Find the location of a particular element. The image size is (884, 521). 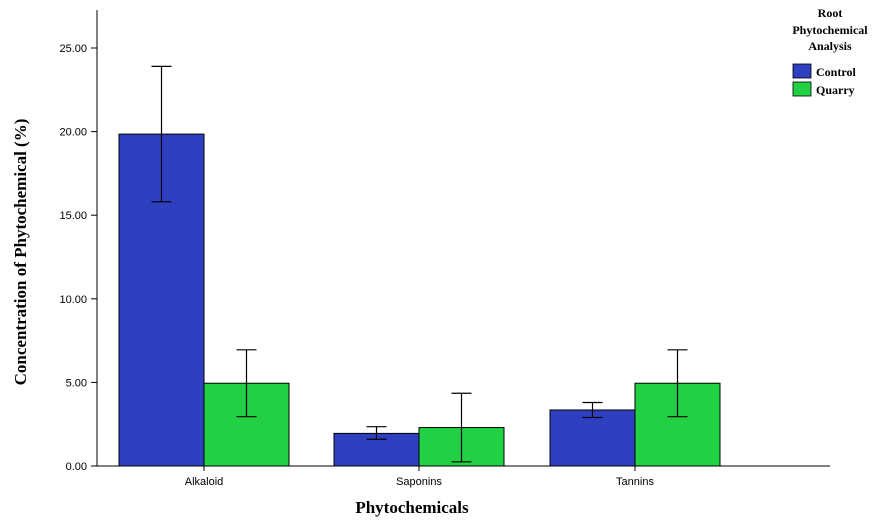

legend-title-line-3: Analysis is located at coordinates (830, 46).